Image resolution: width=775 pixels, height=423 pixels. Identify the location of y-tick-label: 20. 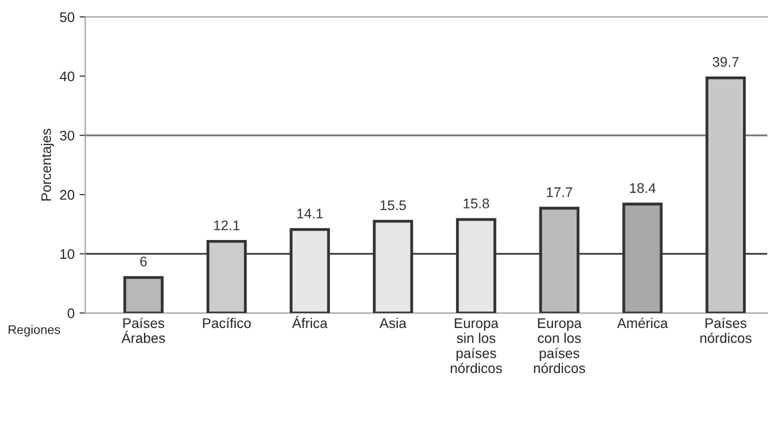
(67, 195).